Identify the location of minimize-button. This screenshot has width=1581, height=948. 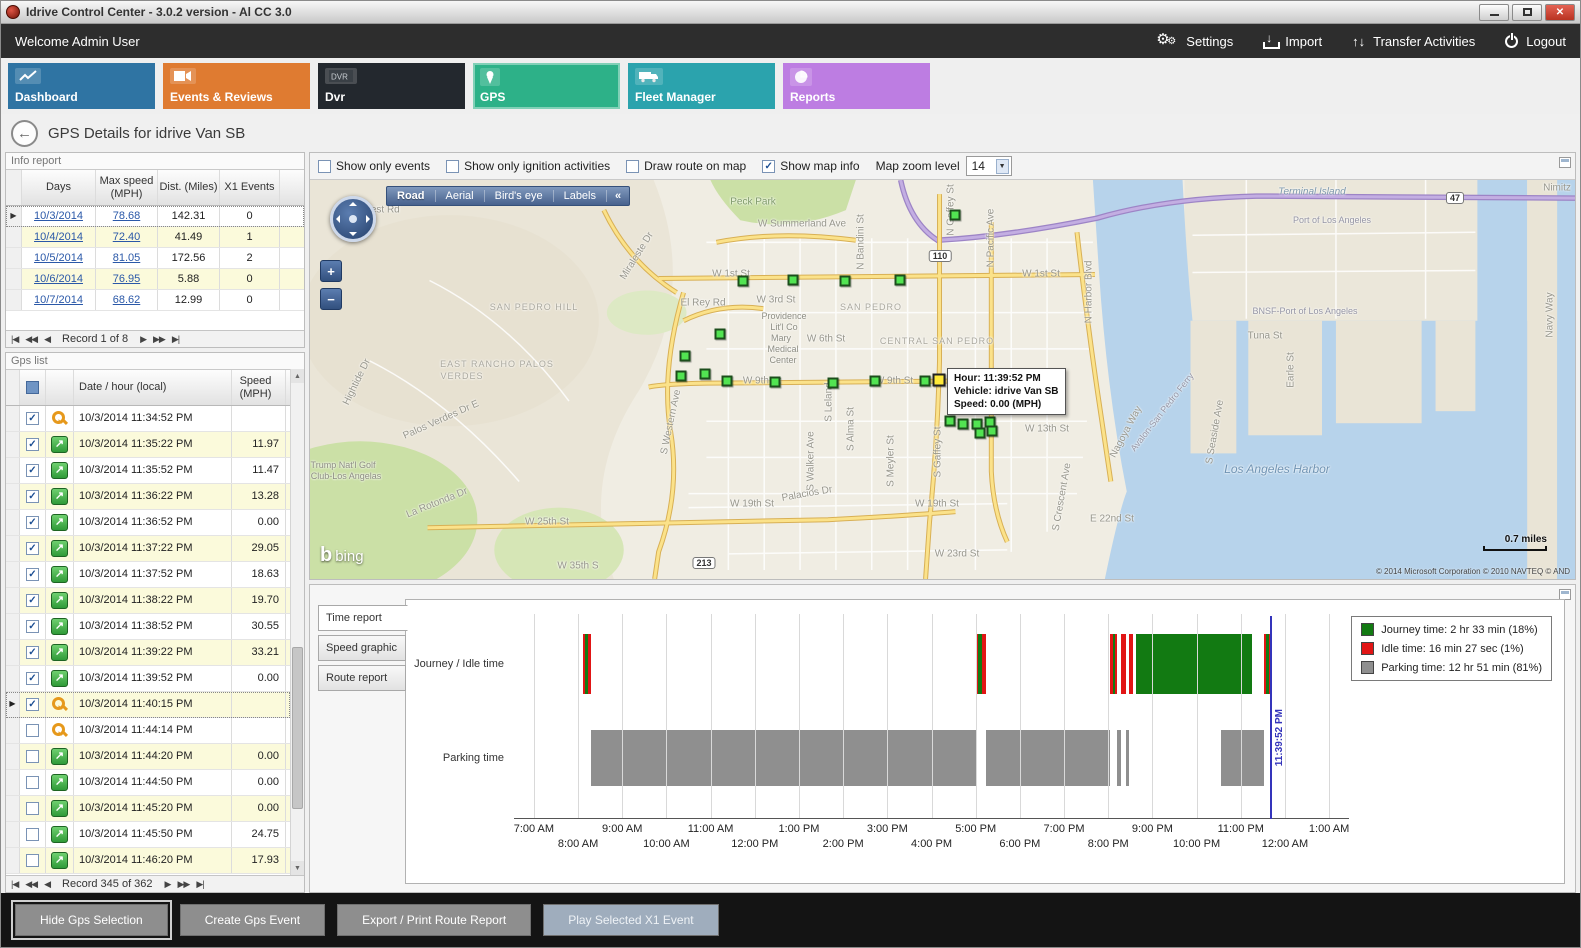
(1494, 12).